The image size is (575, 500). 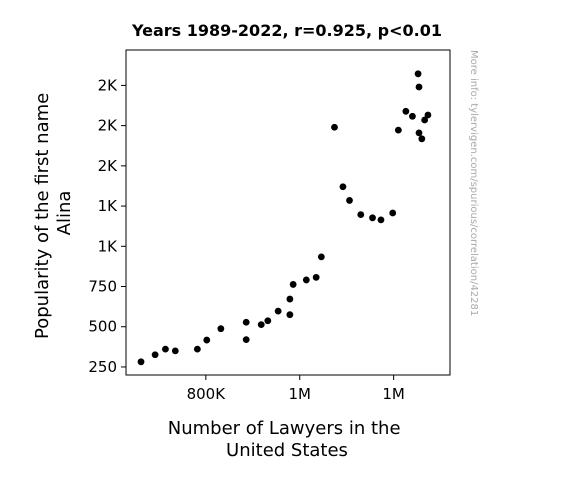 What do you see at coordinates (286, 30) in the screenshot?
I see `chart-title: Years 1989-2022, r=0.925, p<0.01` at bounding box center [286, 30].